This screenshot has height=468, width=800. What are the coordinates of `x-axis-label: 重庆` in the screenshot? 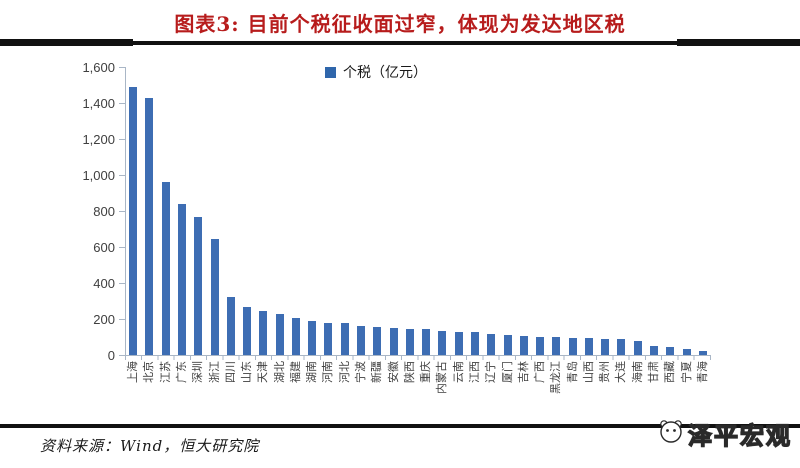 It's located at (426, 372).